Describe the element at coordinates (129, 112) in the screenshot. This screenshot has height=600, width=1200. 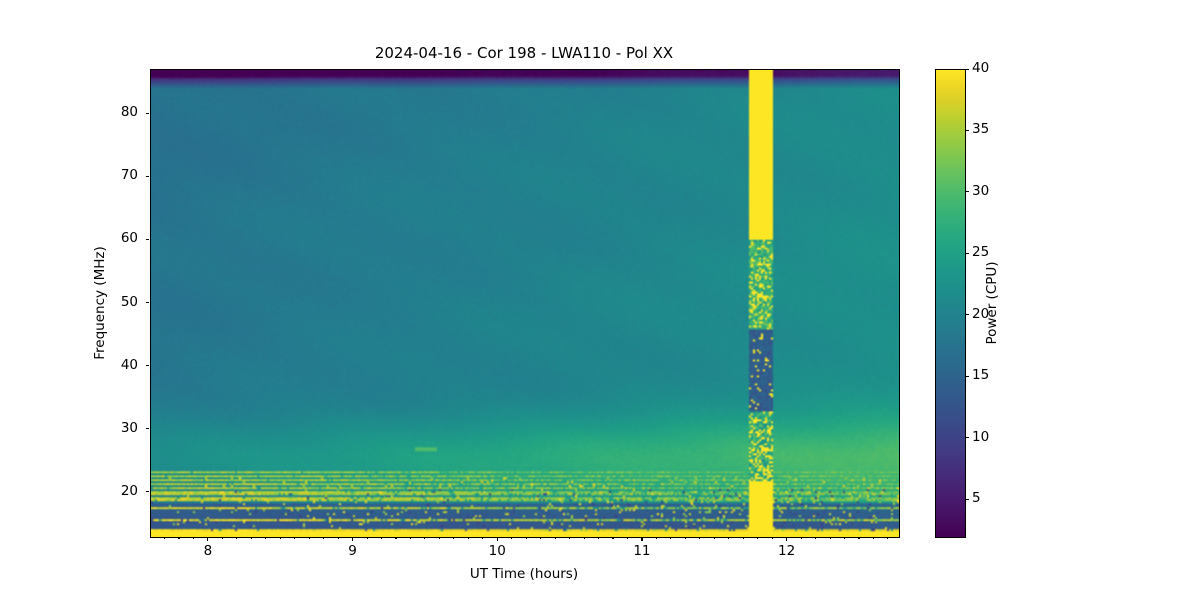
I see `y-tick-label-80: 80` at that location.